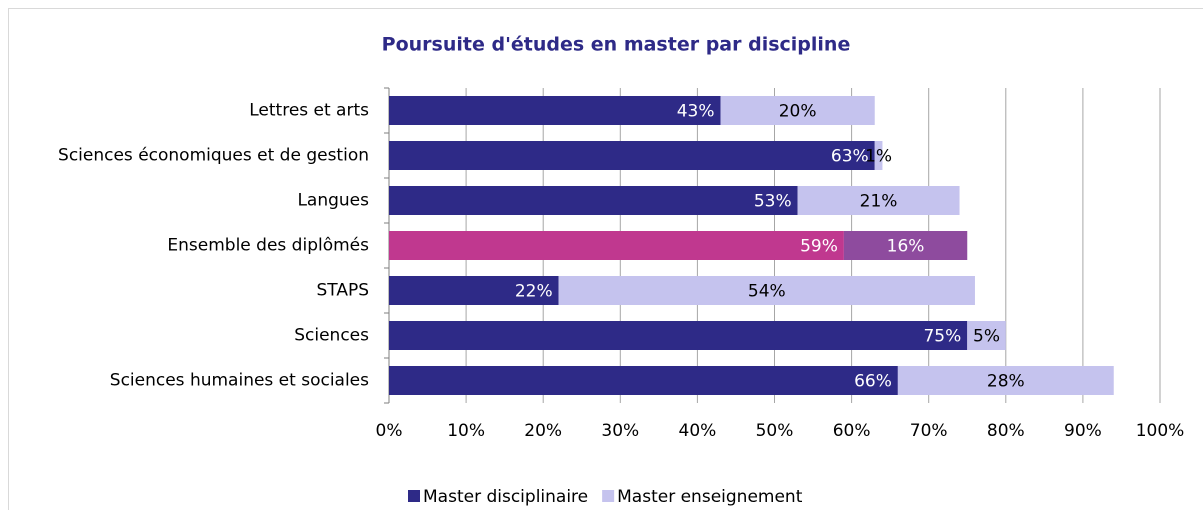 This screenshot has height=510, width=1203. Describe the element at coordinates (775, 431) in the screenshot. I see `x-tick-label: 50%` at that location.